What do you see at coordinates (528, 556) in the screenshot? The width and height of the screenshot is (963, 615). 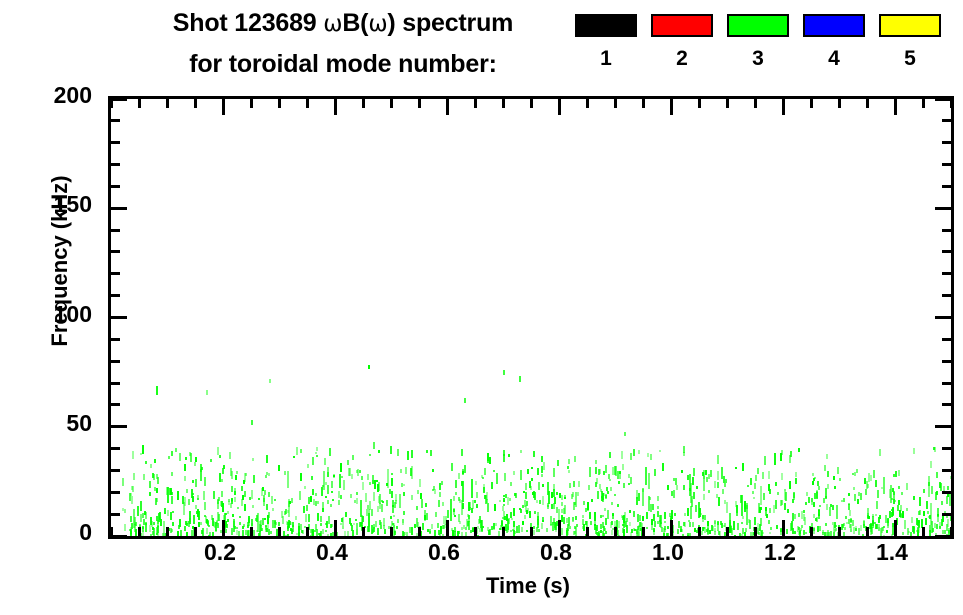 I see `x-axis-tick-labels: 0.2 0.4 0.6 0.8 1.0 1.2 1.4` at bounding box center [528, 556].